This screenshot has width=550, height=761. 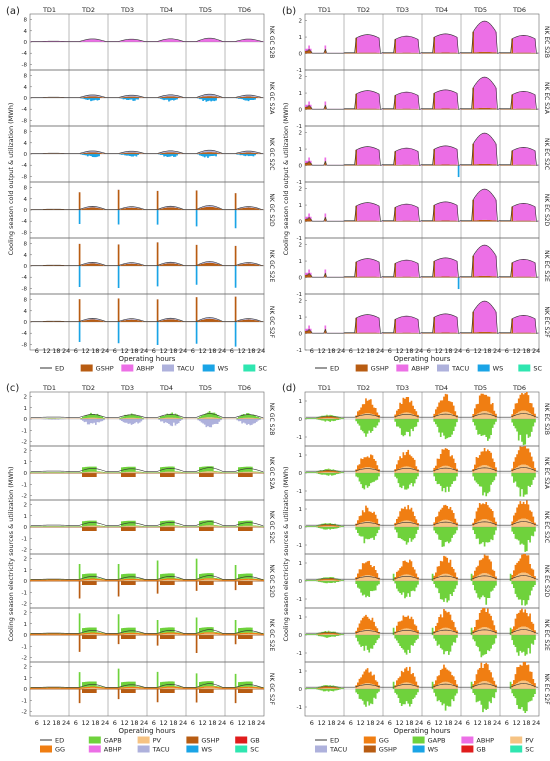 What do you see at coordinates (59, 741) in the screenshot?
I see `legend-label: ED` at bounding box center [59, 741].